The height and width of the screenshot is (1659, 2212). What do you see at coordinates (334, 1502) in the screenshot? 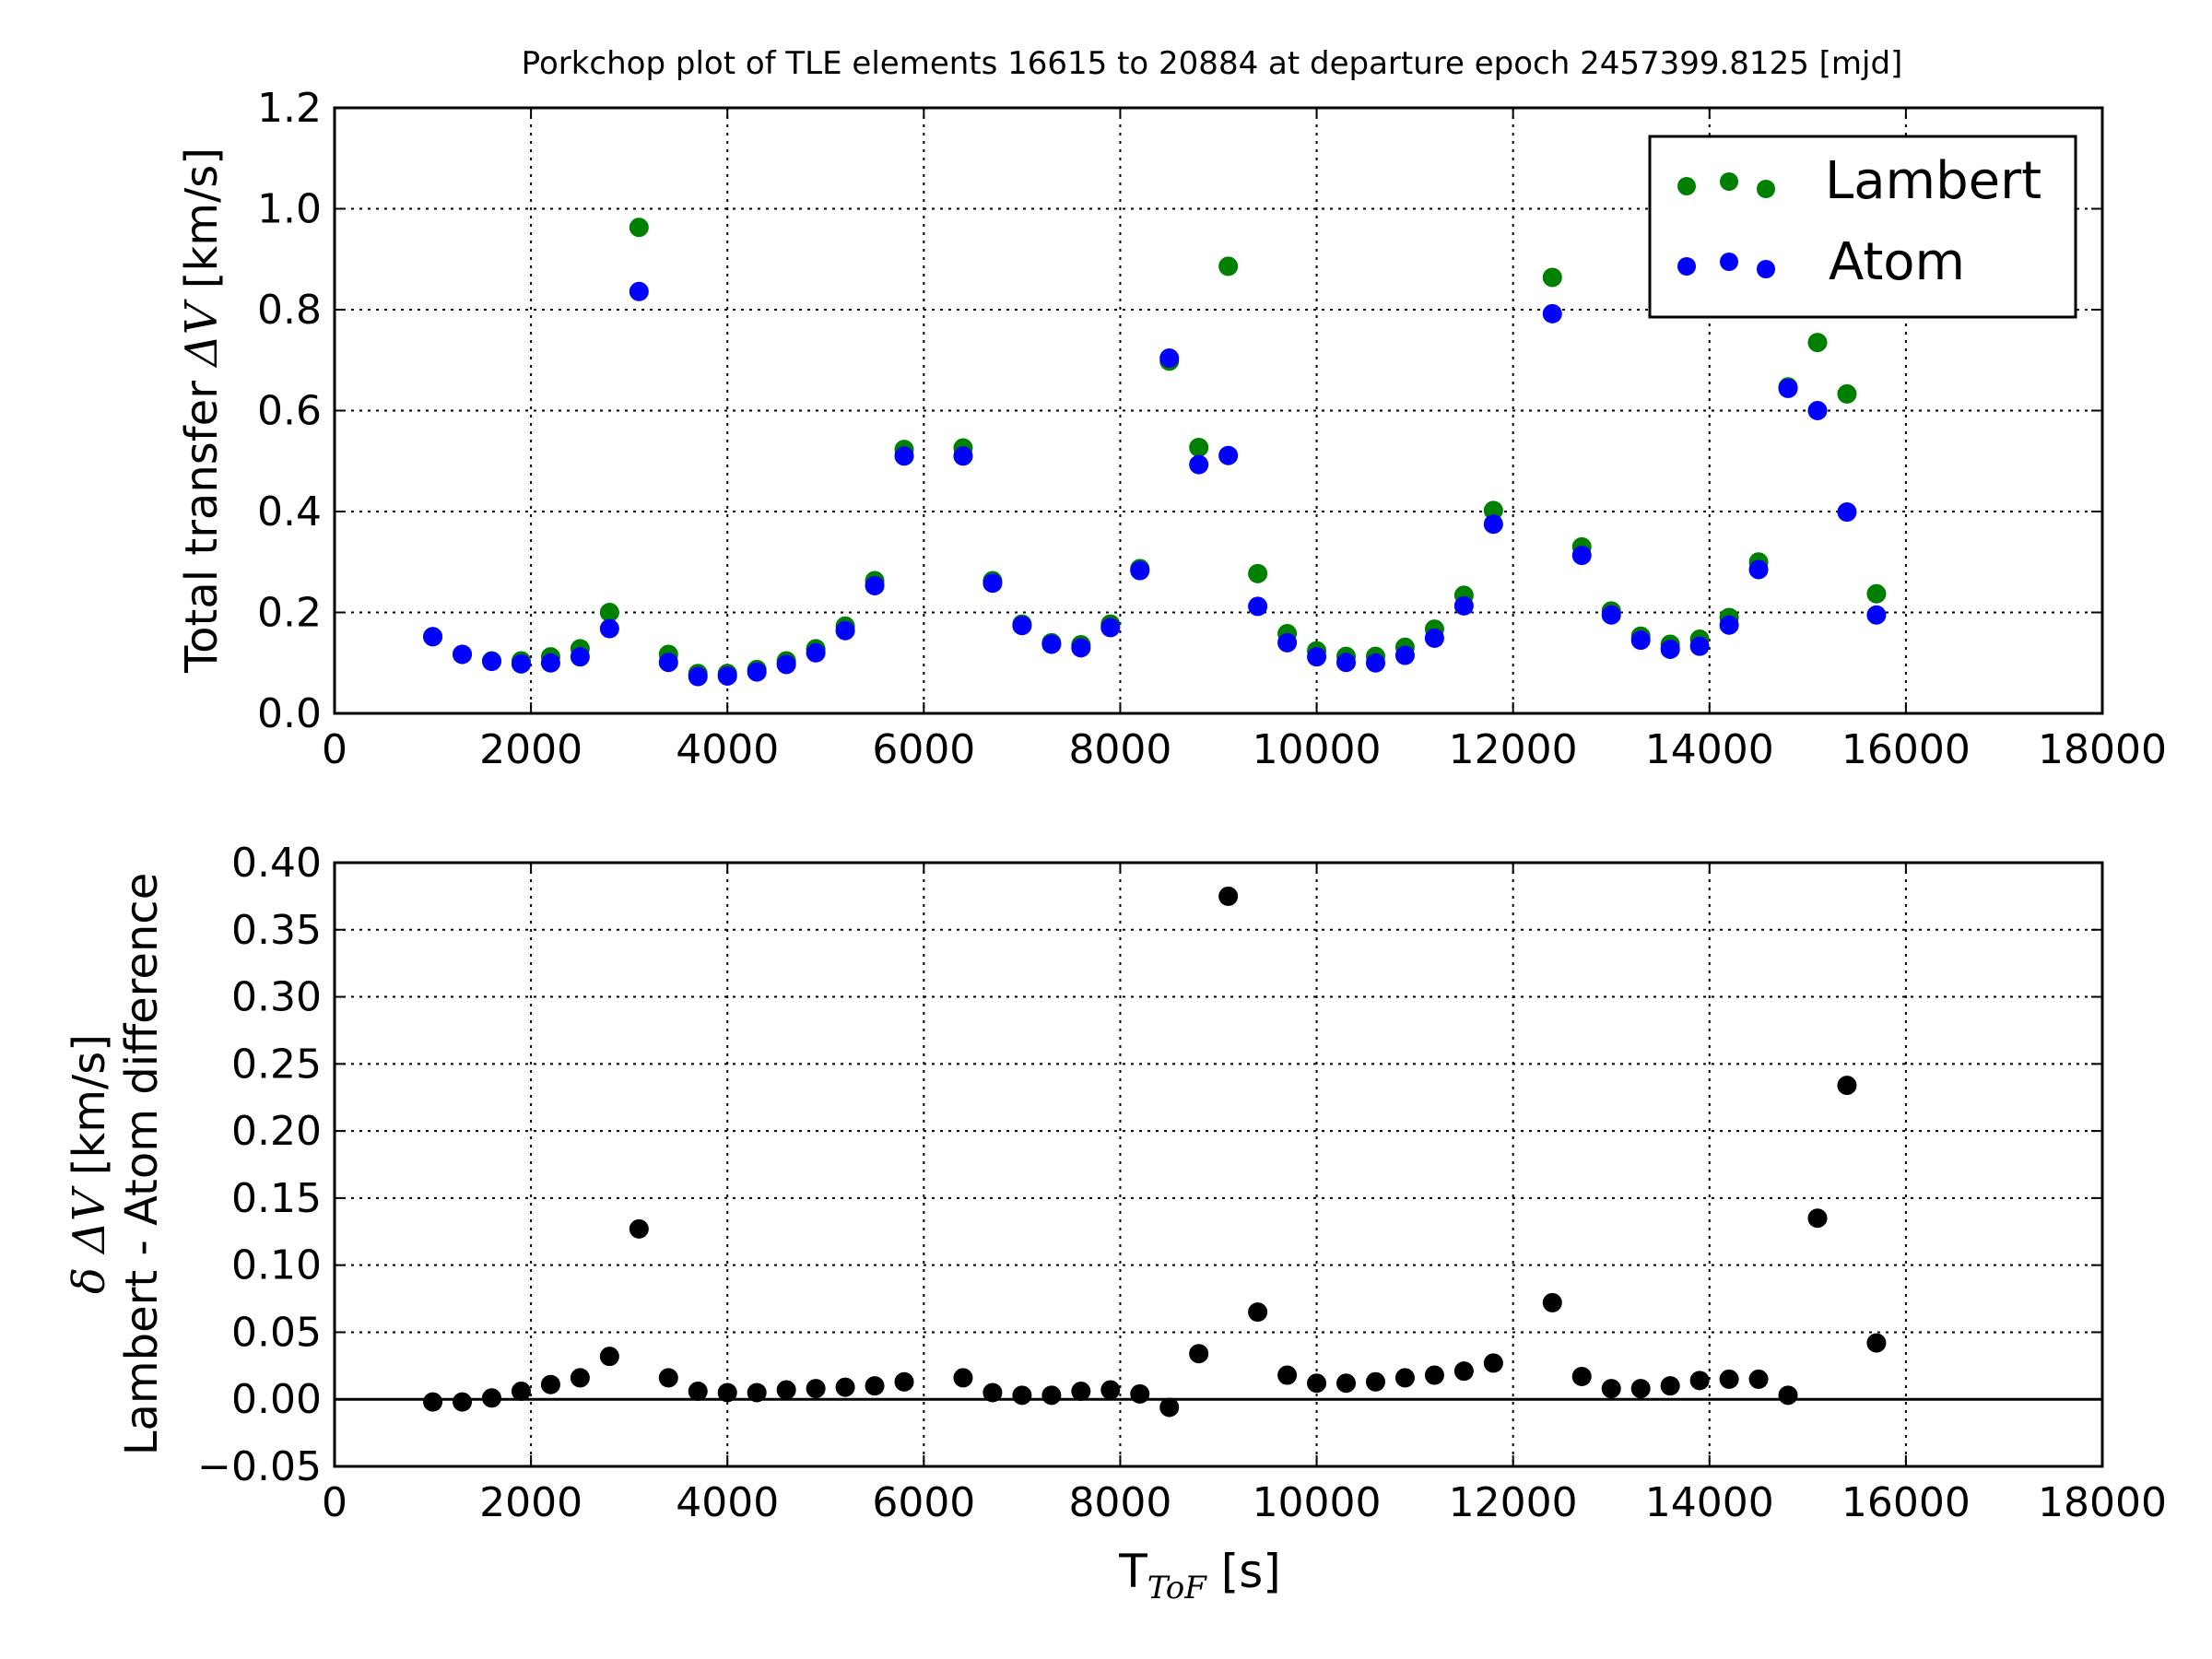
I see `x-tick-label: 0` at bounding box center [334, 1502].